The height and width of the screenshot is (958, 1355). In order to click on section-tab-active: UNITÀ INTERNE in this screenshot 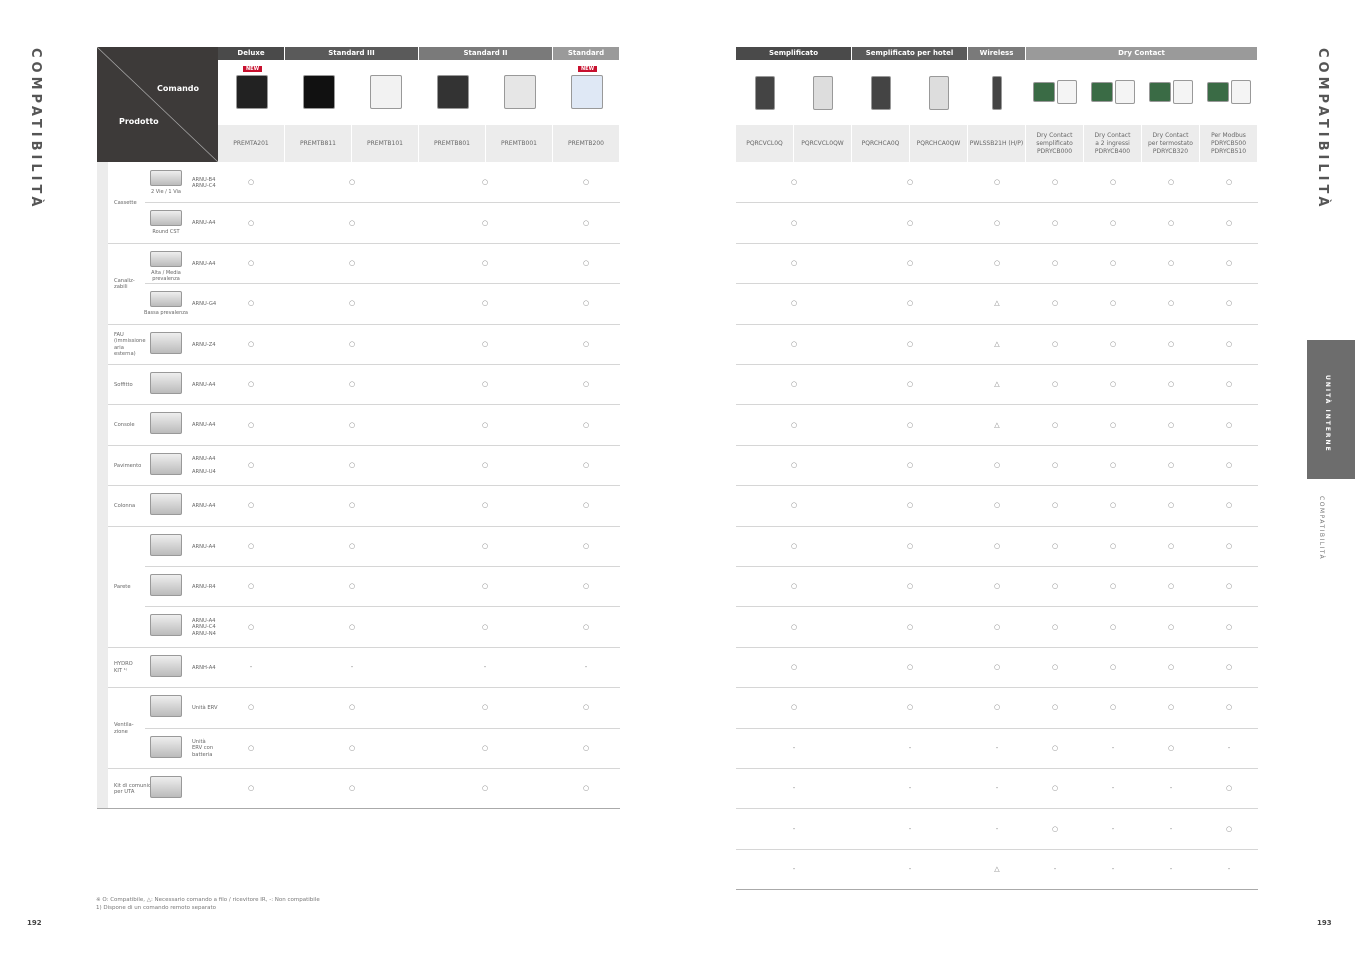, I will do `click(1331, 409)`.